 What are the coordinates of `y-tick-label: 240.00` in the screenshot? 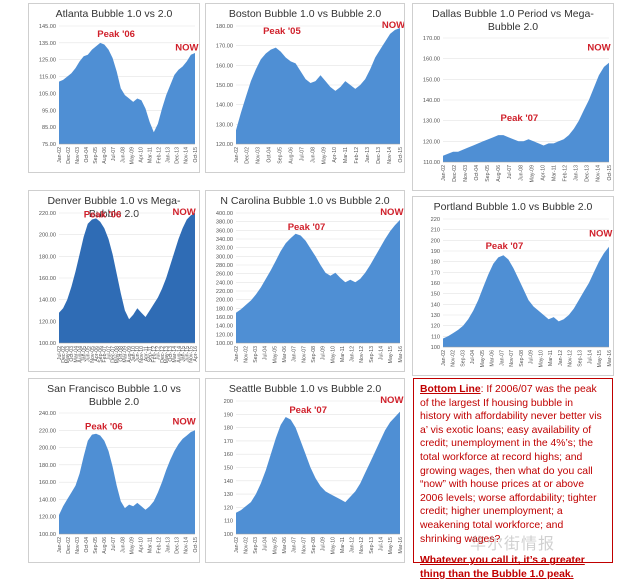 It's located at (47, 414).